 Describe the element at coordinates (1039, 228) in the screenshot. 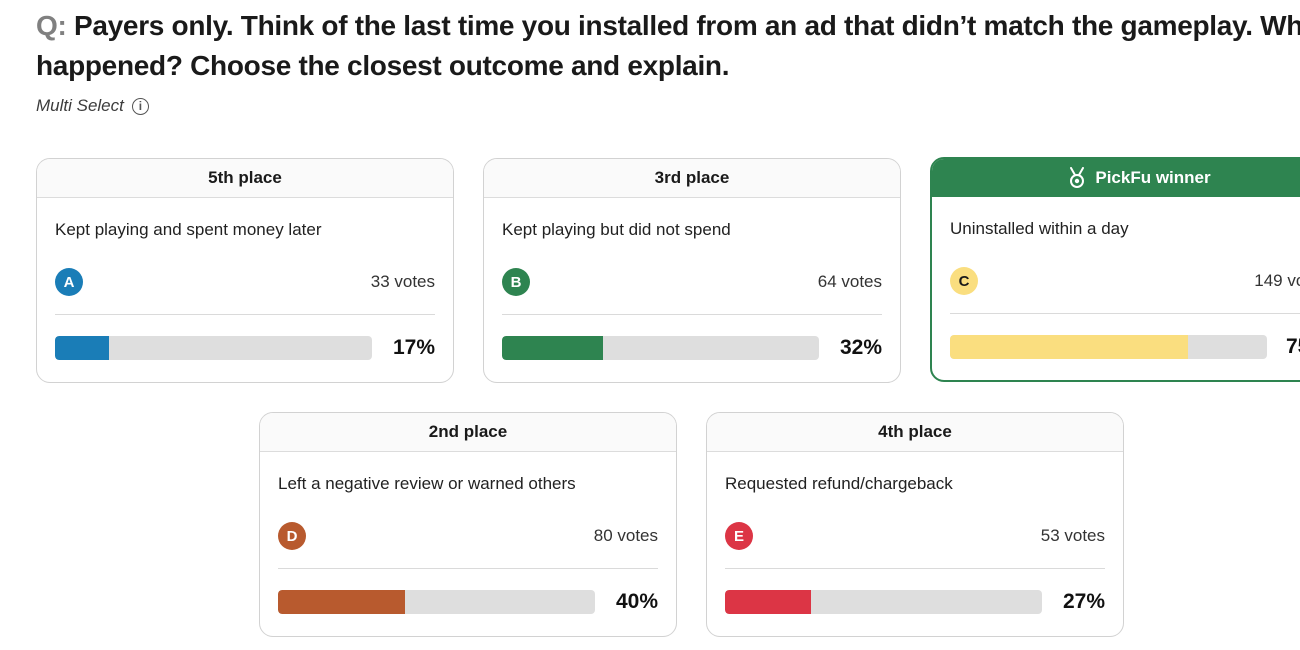

I see `option-text: Uninstalled within a day` at that location.